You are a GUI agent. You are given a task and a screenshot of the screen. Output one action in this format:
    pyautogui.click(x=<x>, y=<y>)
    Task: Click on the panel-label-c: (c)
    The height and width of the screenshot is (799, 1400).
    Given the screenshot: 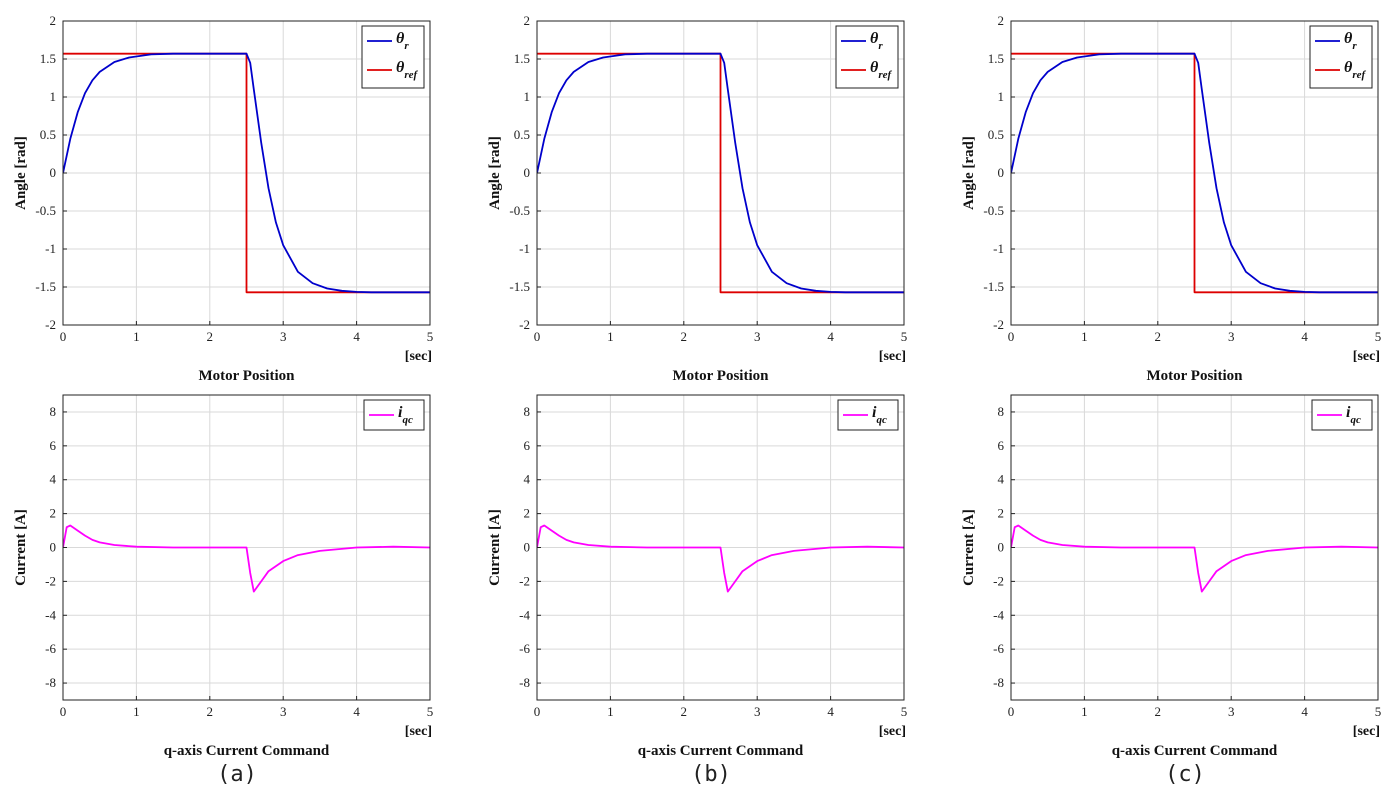 What is the action you would take?
    pyautogui.click(x=1185, y=774)
    